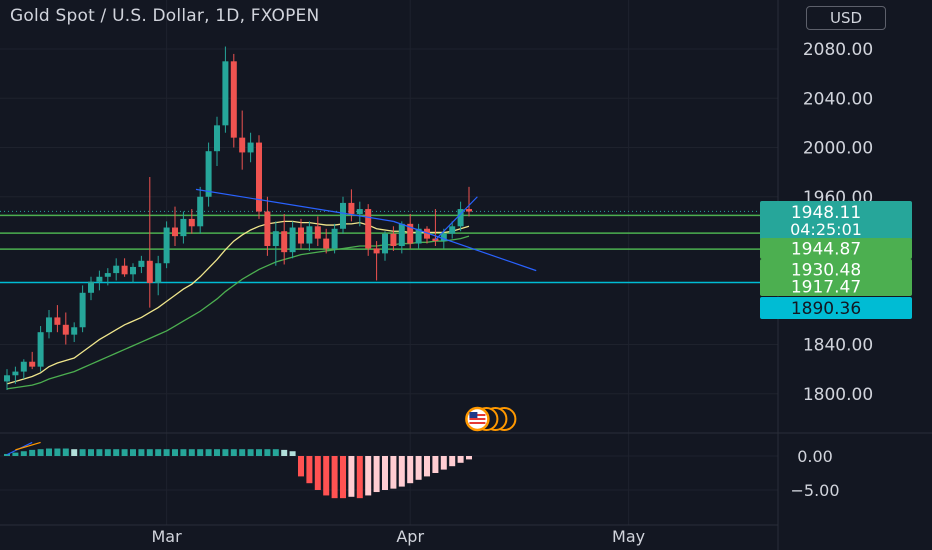  Describe the element at coordinates (826, 250) in the screenshot. I see `price-tag-label: 1944.87` at that location.